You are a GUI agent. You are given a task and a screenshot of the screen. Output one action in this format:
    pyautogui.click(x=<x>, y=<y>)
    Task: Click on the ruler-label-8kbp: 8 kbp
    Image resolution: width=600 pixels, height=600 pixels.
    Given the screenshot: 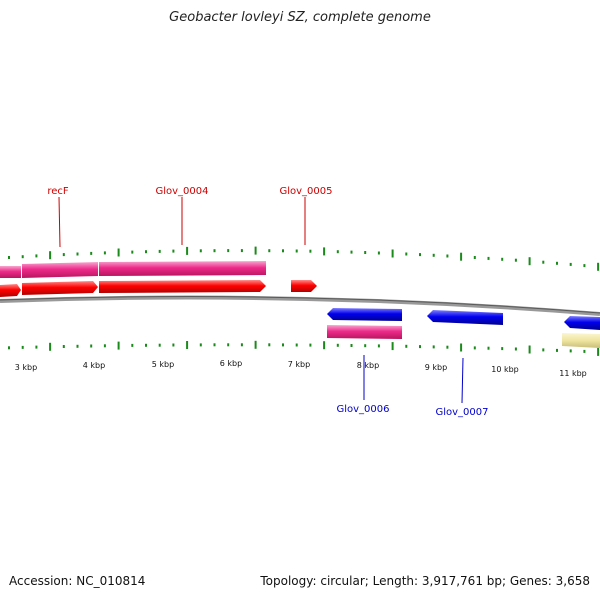 What is the action you would take?
    pyautogui.click(x=368, y=365)
    